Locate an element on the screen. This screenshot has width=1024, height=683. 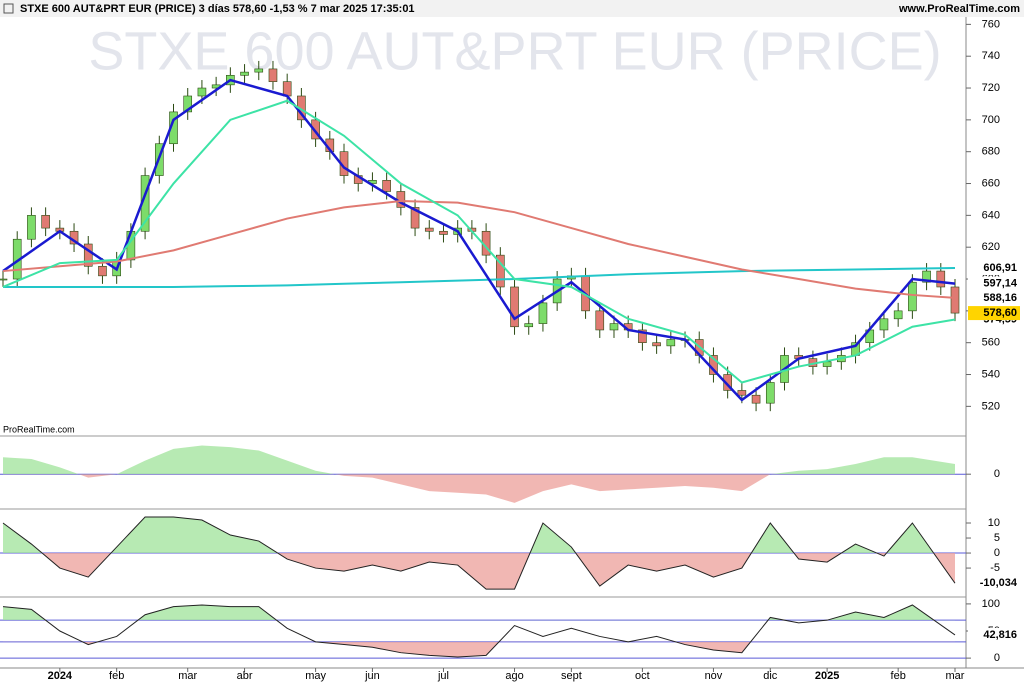
x-tick-label: nov is located at coordinates (714, 676).